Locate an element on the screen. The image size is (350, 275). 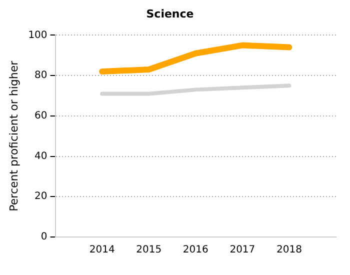
y-axis-title: Percent proficient or higher is located at coordinates (13, 136).